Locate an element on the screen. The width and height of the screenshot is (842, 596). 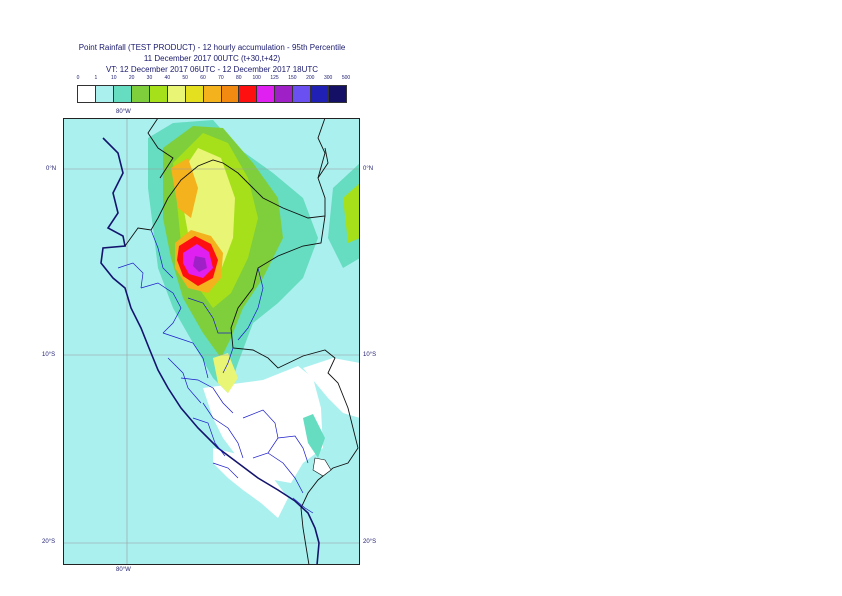
legend-label: 70 is located at coordinates (221, 78).